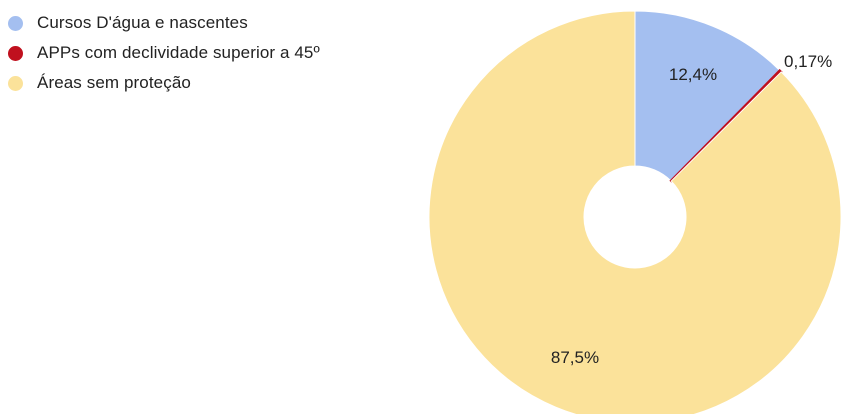 This screenshot has height=414, width=852. I want to click on legend-swatch-areas-sem-protecao, so click(15, 83).